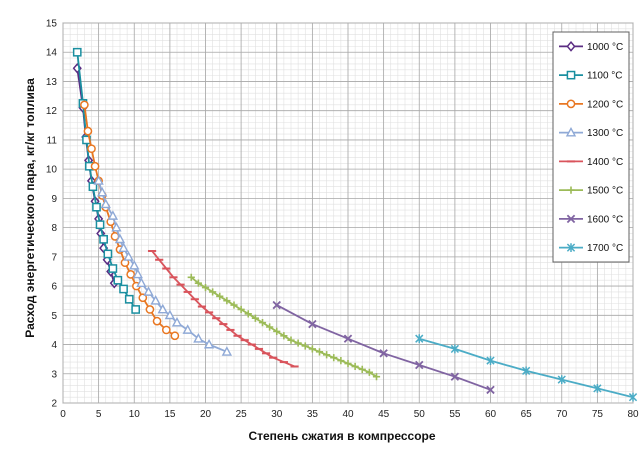 The width and height of the screenshot is (642, 450). I want to click on legend-label: 1100 °C, so click(605, 76).